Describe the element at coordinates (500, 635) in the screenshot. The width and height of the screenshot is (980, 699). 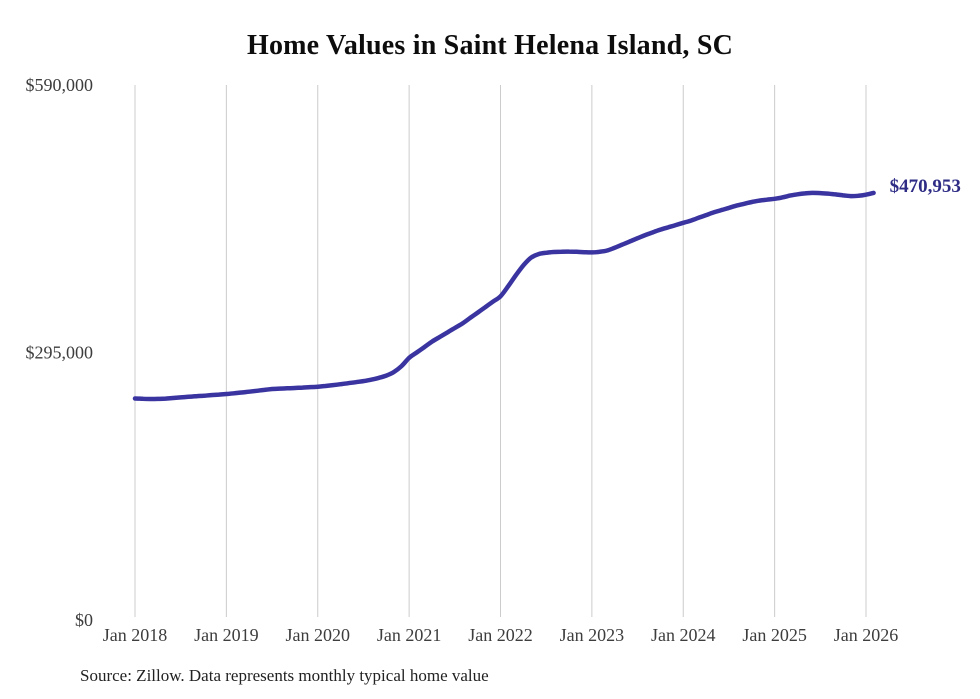
I see `x-axis-label: Jan 2022` at that location.